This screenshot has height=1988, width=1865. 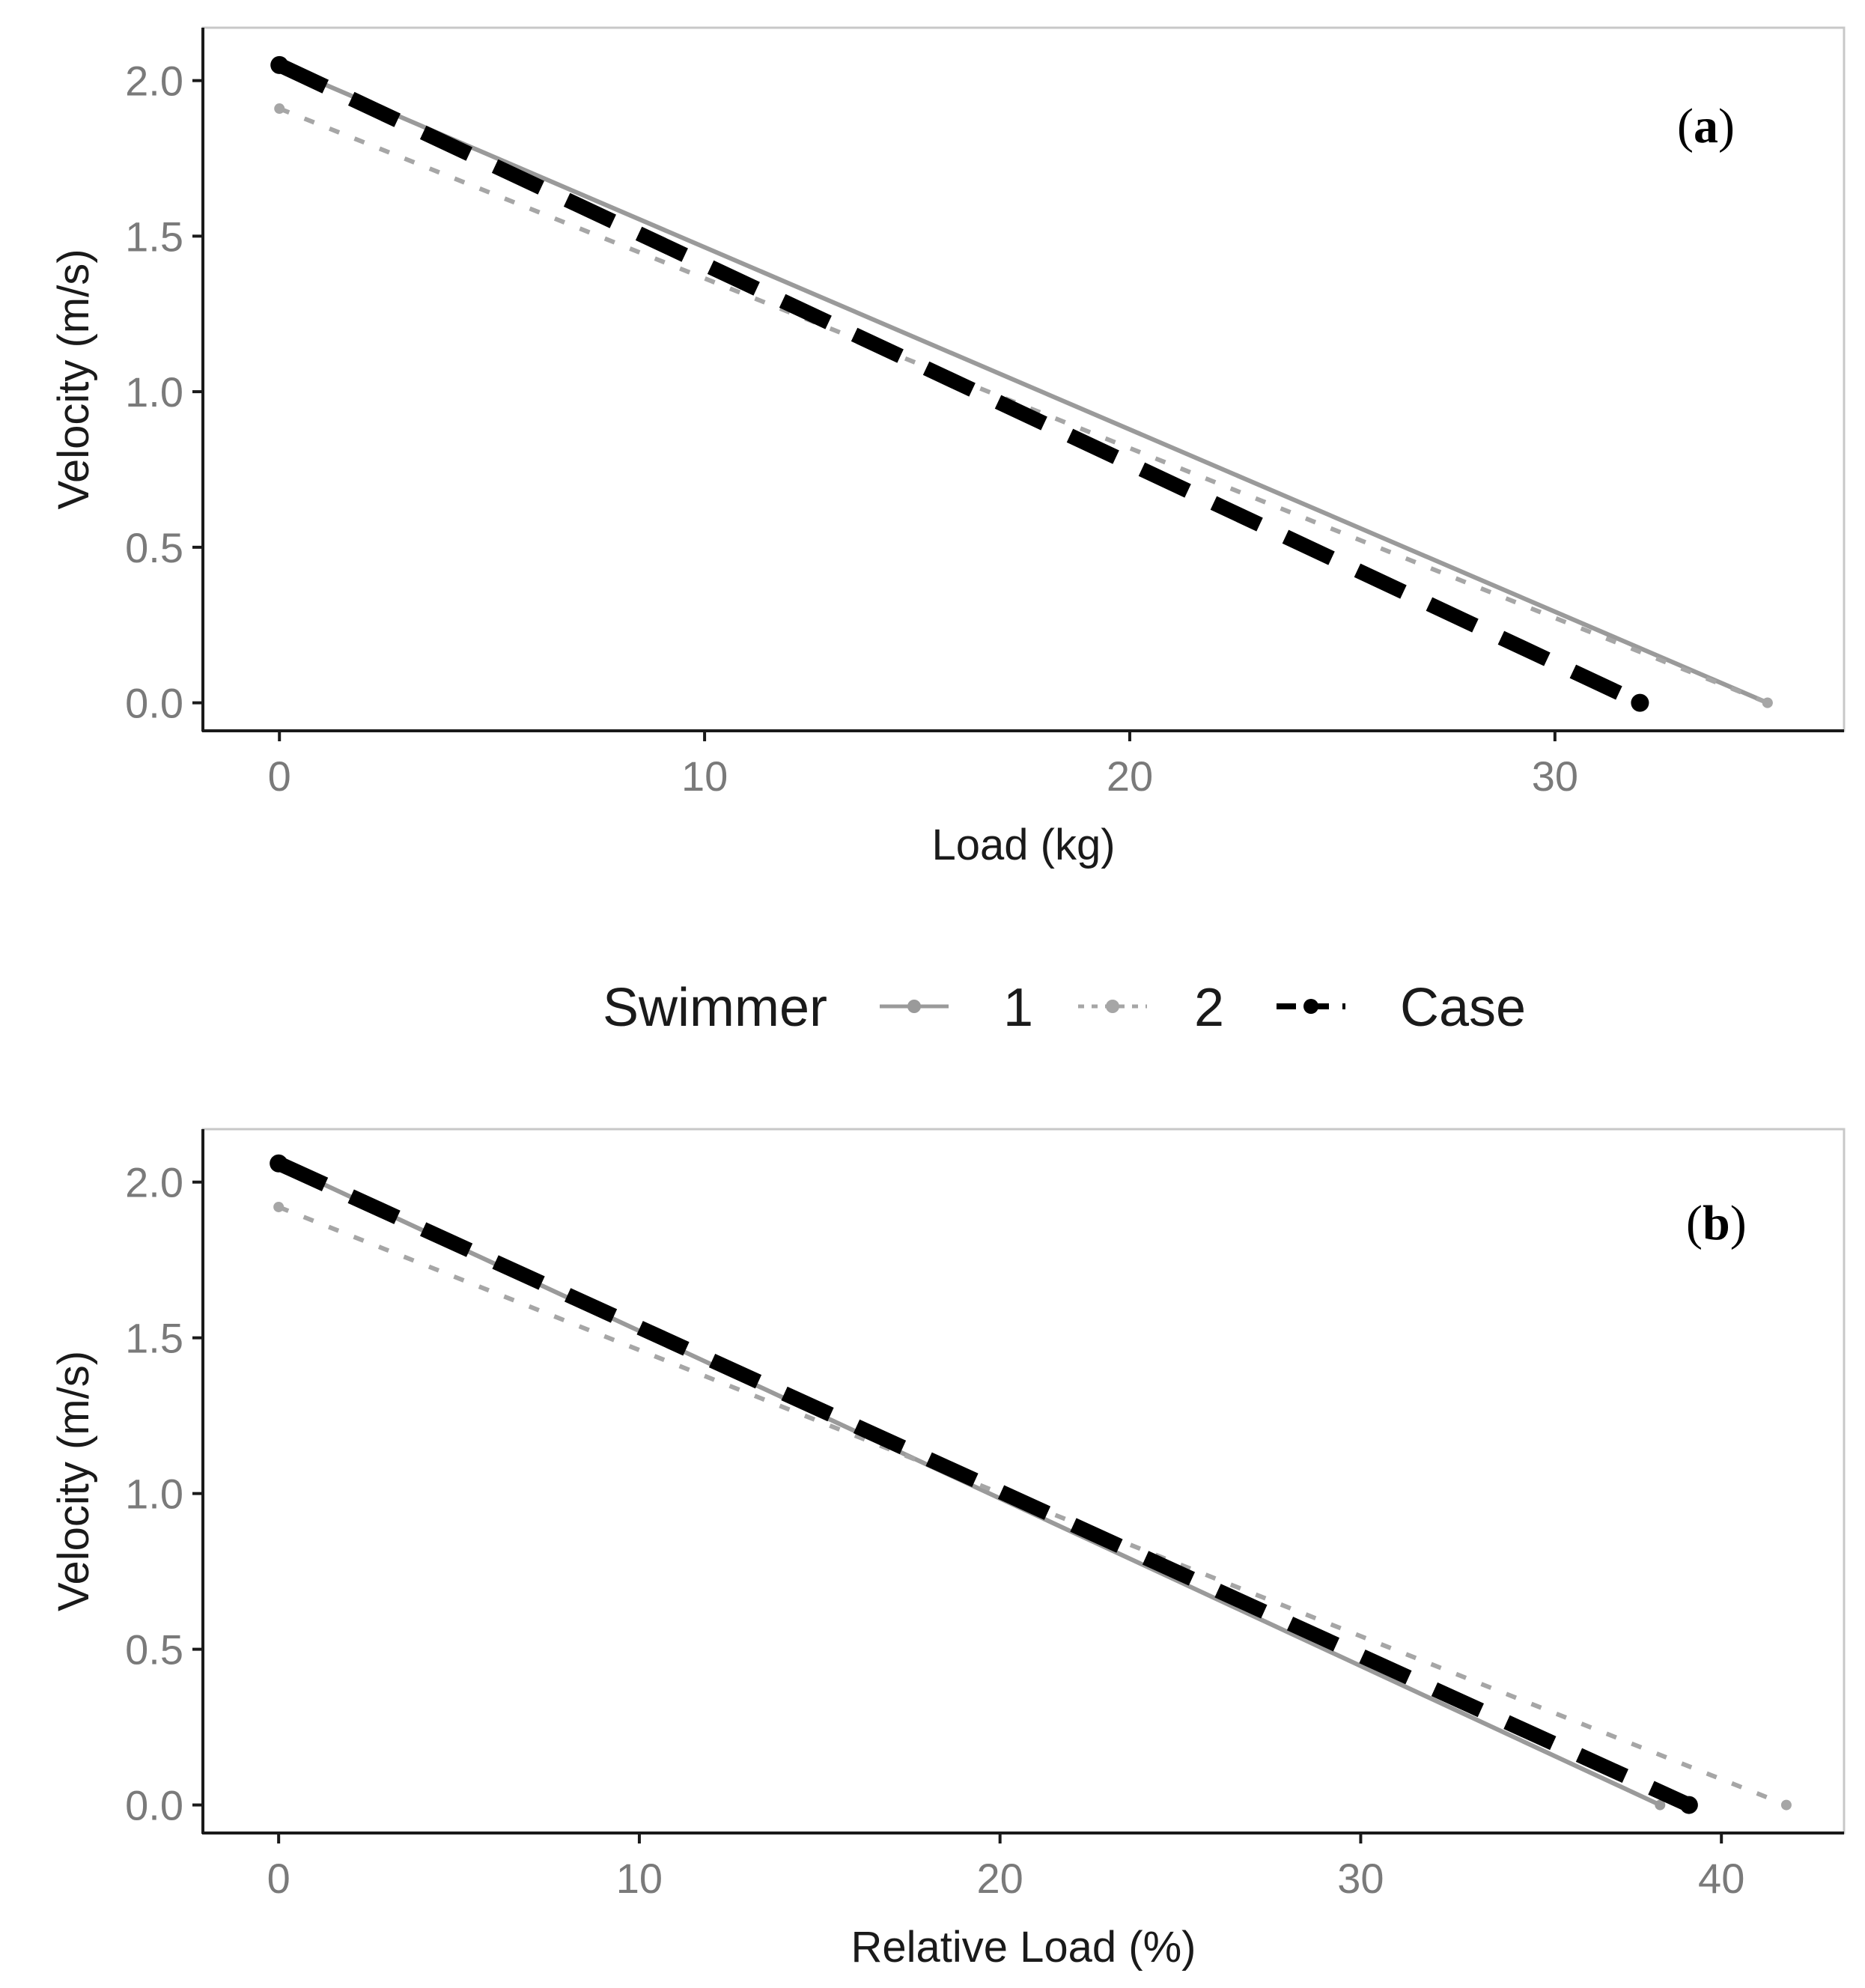 What do you see at coordinates (1311, 1006) in the screenshot?
I see `legend-key-point-case` at bounding box center [1311, 1006].